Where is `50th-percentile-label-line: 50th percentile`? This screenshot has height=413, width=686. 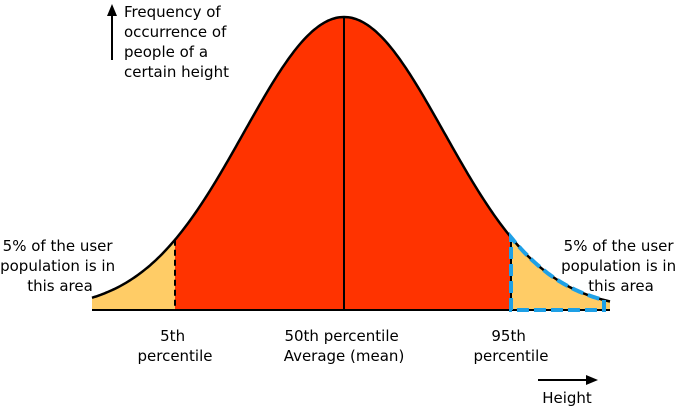
50th-percentile-label-line: 50th percentile is located at coordinates (341, 336).